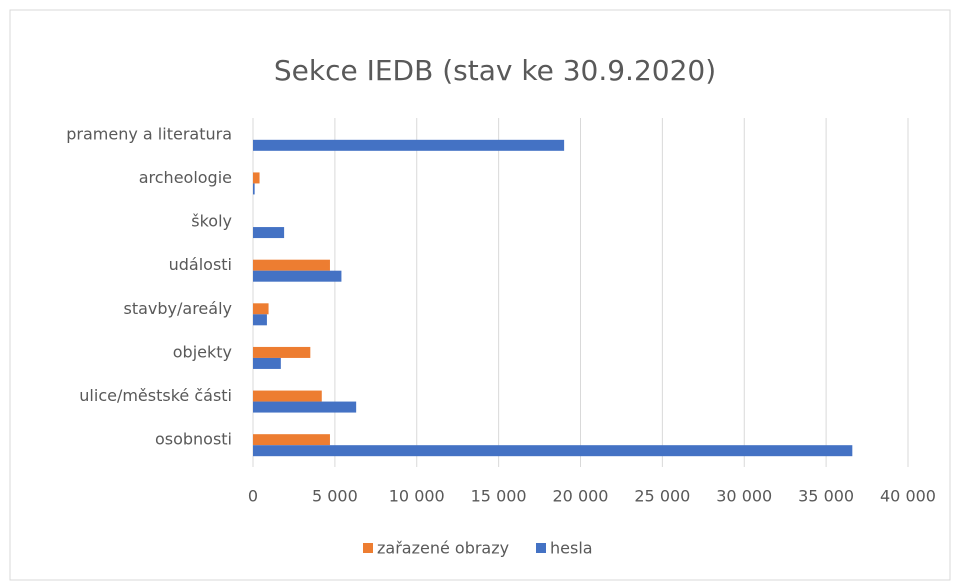 The width and height of the screenshot is (961, 586). Describe the element at coordinates (908, 496) in the screenshot. I see `x-tick-label: 40 000` at that location.